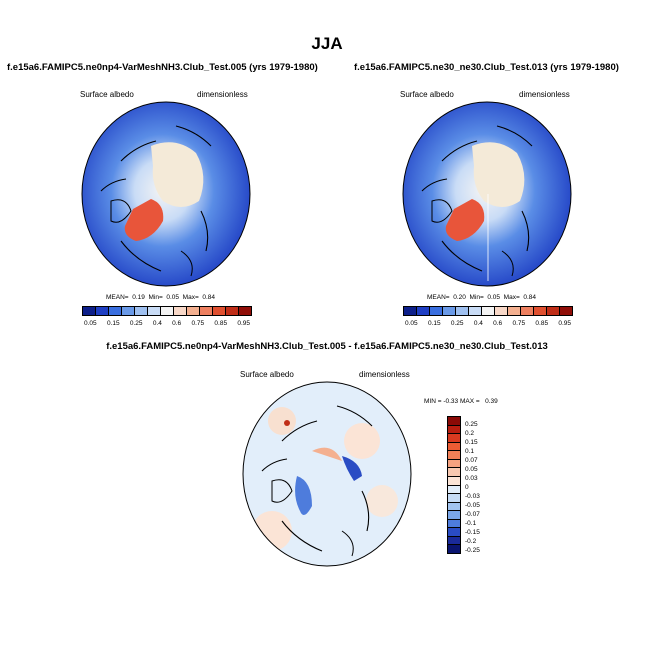 The height and width of the screenshot is (654, 654). What do you see at coordinates (472, 550) in the screenshot?
I see `cbar-label: -0.25` at bounding box center [472, 550].